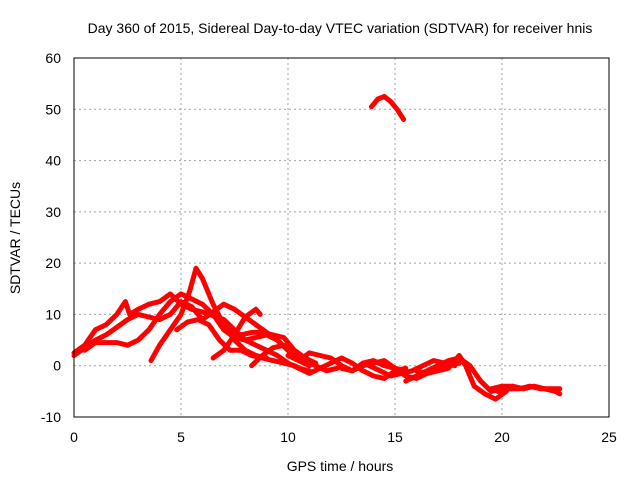 This screenshot has width=640, height=480. Describe the element at coordinates (57, 366) in the screenshot. I see `y-tick-label: 0` at that location.